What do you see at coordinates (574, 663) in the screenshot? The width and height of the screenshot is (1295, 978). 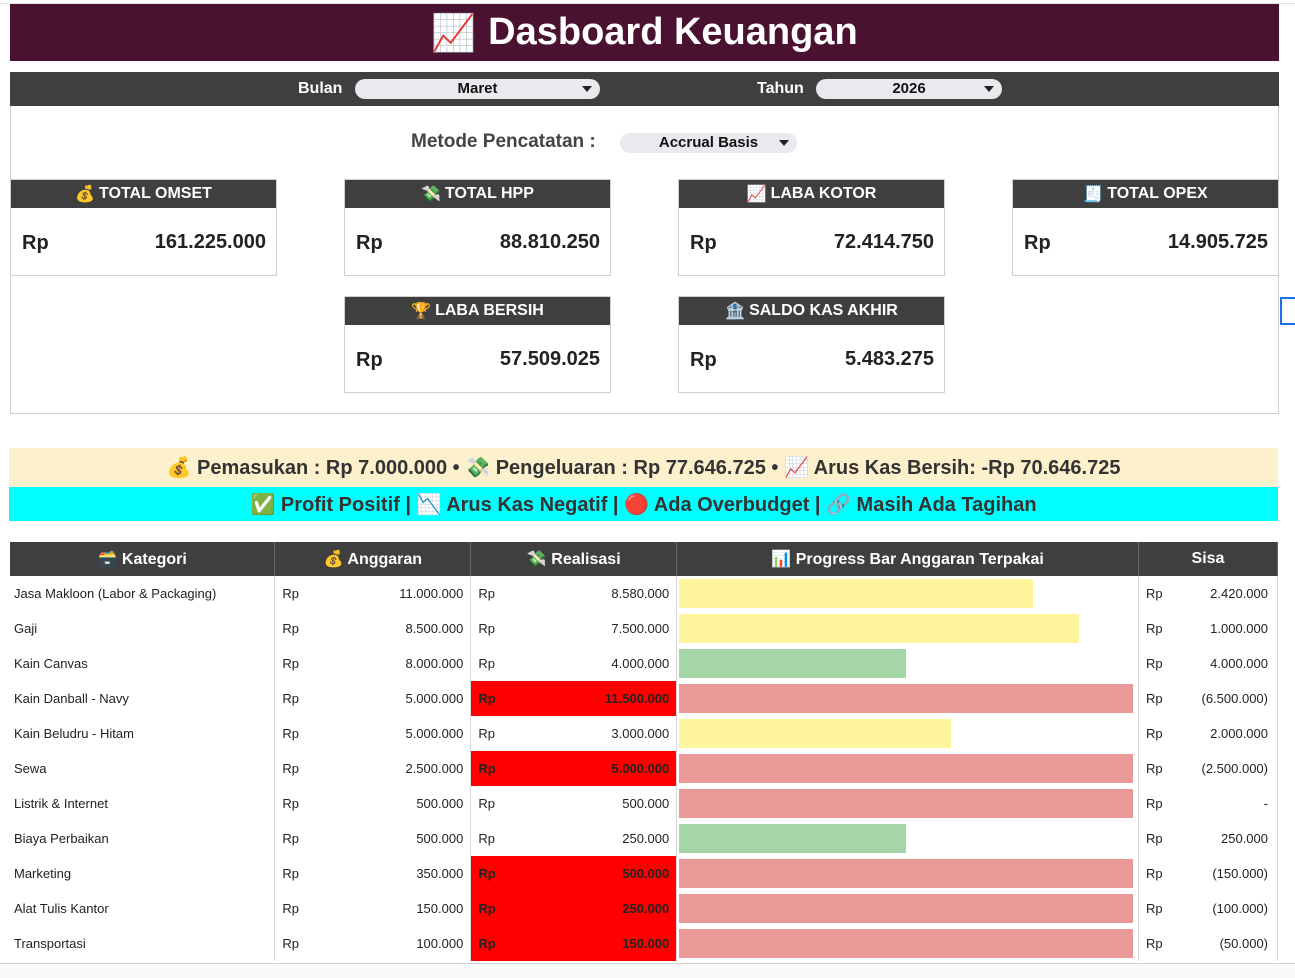 I see `cell-realisasi: Rp 4.000.000` at bounding box center [574, 663].